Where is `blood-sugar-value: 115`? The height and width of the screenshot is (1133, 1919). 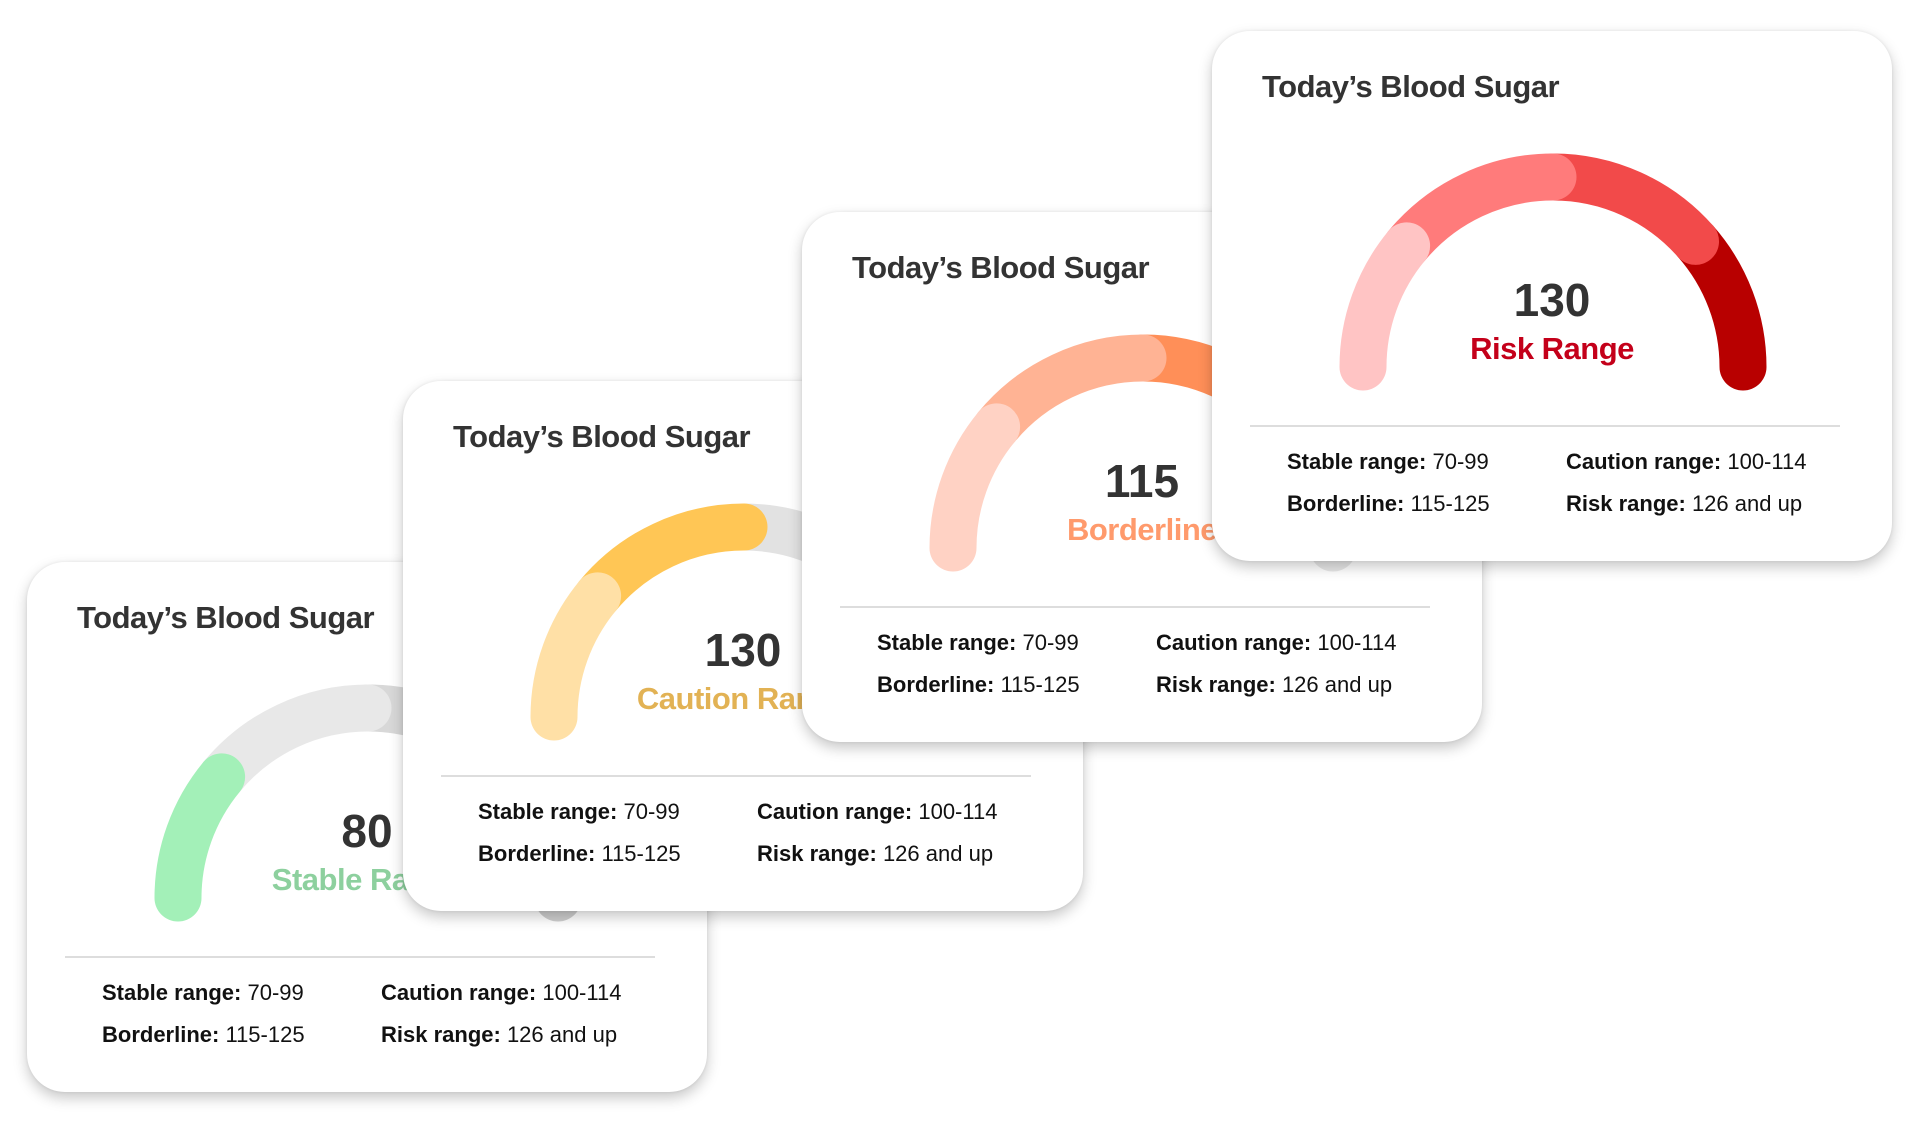 blood-sugar-value: 115 is located at coordinates (1142, 481).